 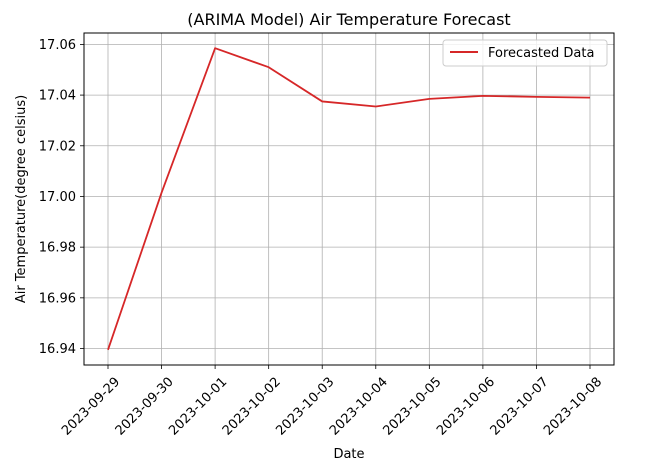 What do you see at coordinates (57, 248) in the screenshot?
I see `y-tick-label: 16.98` at bounding box center [57, 248].